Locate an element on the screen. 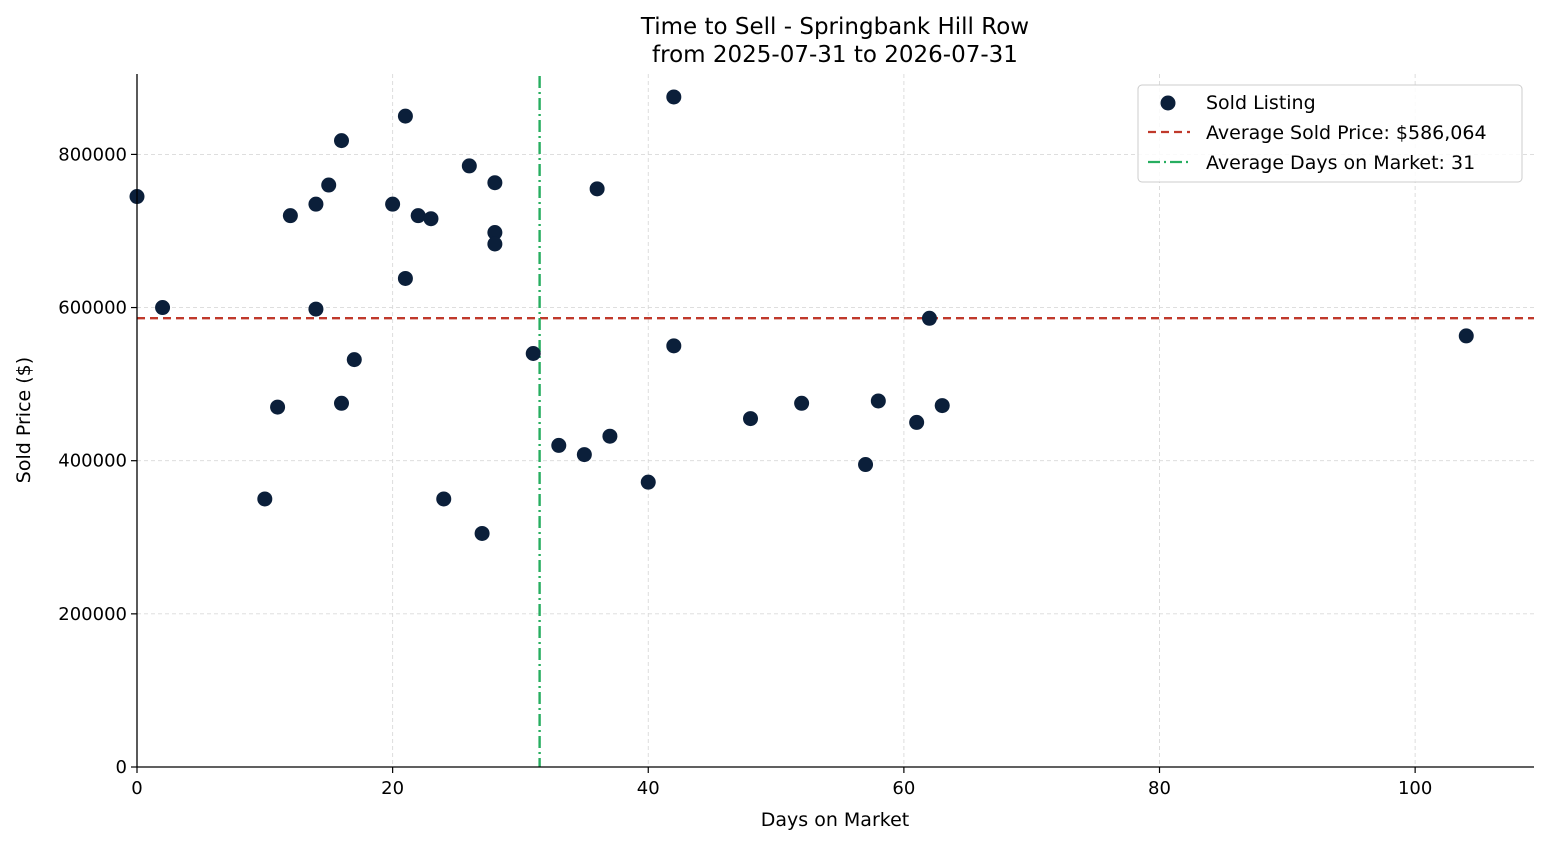 This screenshot has height=845, width=1547. y-tick-label: 600000 is located at coordinates (92, 308).